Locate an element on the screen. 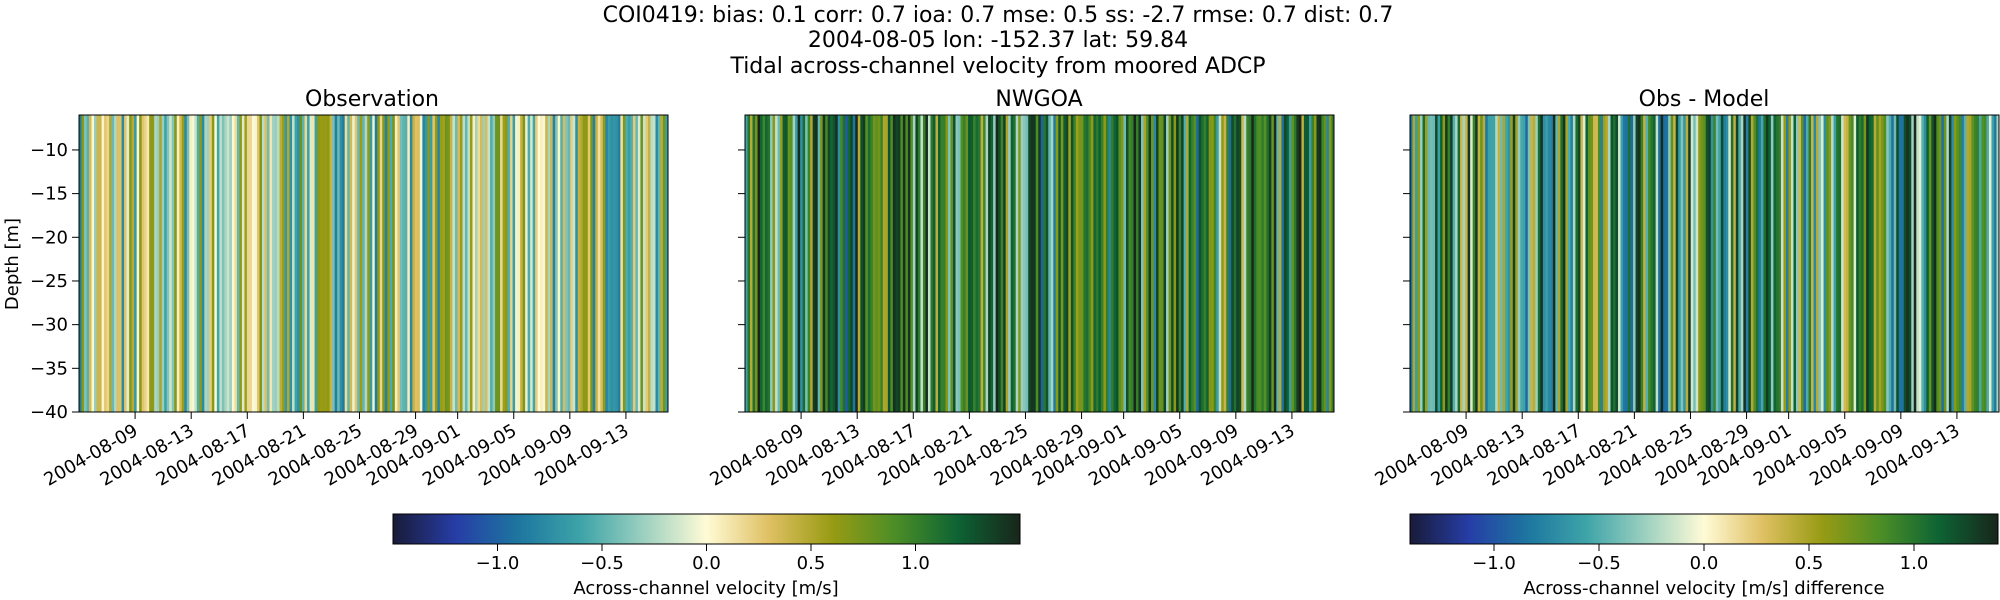 This screenshot has width=2000, height=600. velocity-colorbar-ticks: −1.0 −0.5 0.0 0.5 1.0 is located at coordinates (703, 559).